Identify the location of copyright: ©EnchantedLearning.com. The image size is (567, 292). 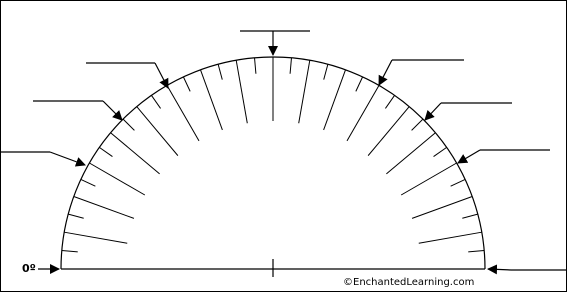
(408, 282).